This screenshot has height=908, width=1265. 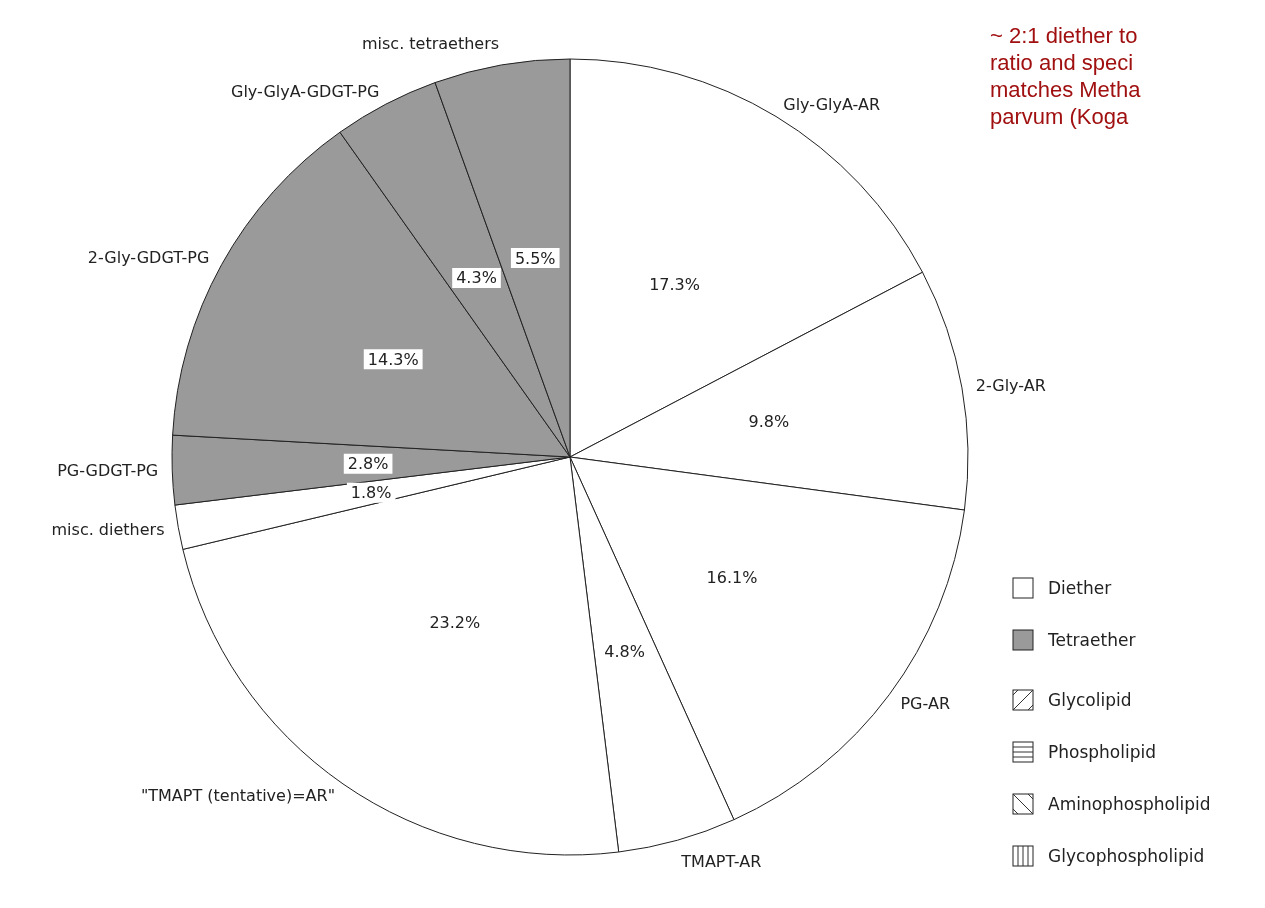 I want to click on text: Diether, so click(x=1080, y=588).